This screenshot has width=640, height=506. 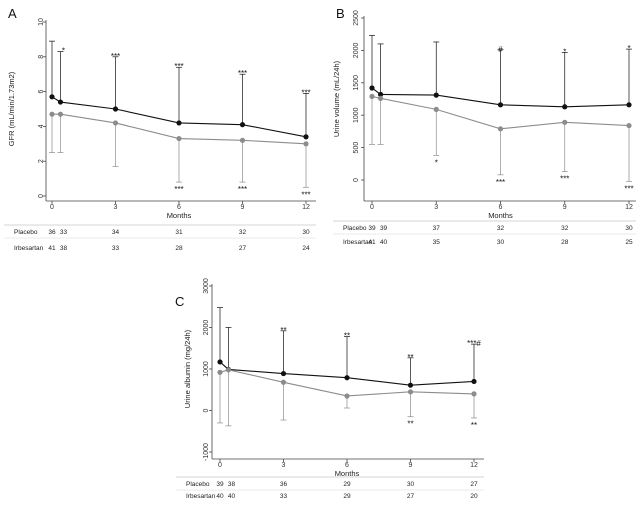 What do you see at coordinates (500, 49) in the screenshot?
I see `significance-marker: #` at bounding box center [500, 49].